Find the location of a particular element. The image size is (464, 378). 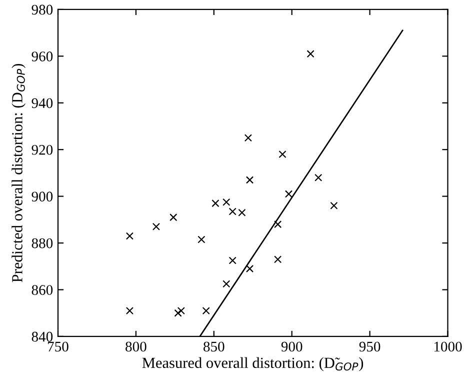

x-tick-label: 850 is located at coordinates (214, 347).